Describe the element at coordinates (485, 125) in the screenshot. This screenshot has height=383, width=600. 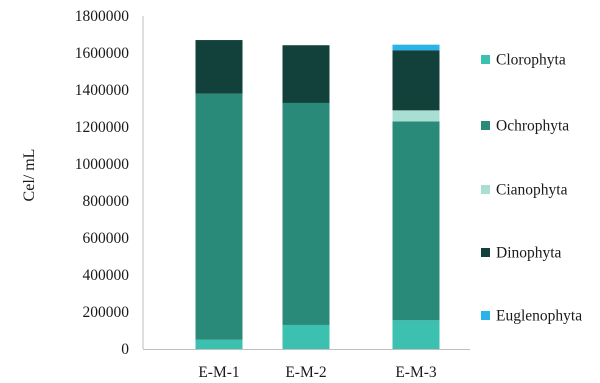
I see `legend-swatch-ochrophyta` at that location.